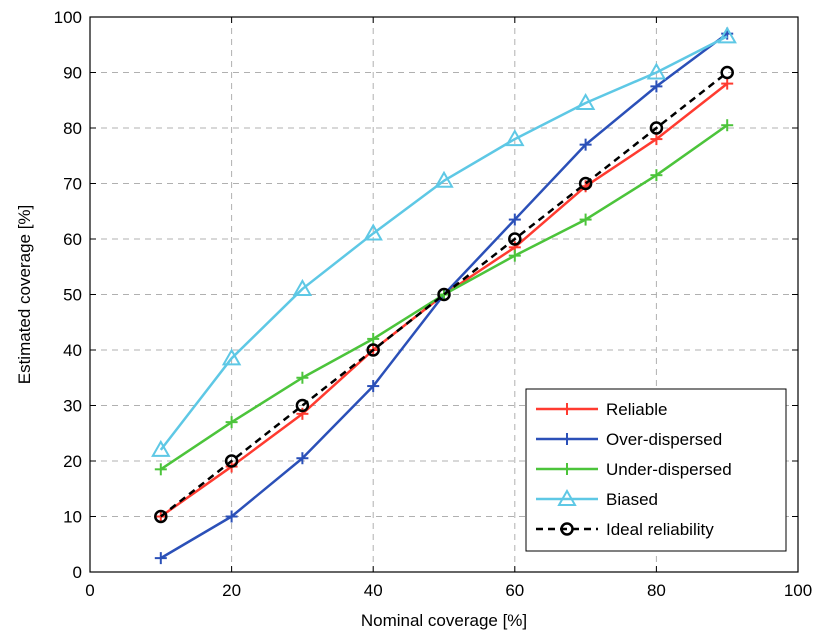 The height and width of the screenshot is (635, 814). What do you see at coordinates (89, 590) in the screenshot?
I see `x-tick-label: 0` at bounding box center [89, 590].